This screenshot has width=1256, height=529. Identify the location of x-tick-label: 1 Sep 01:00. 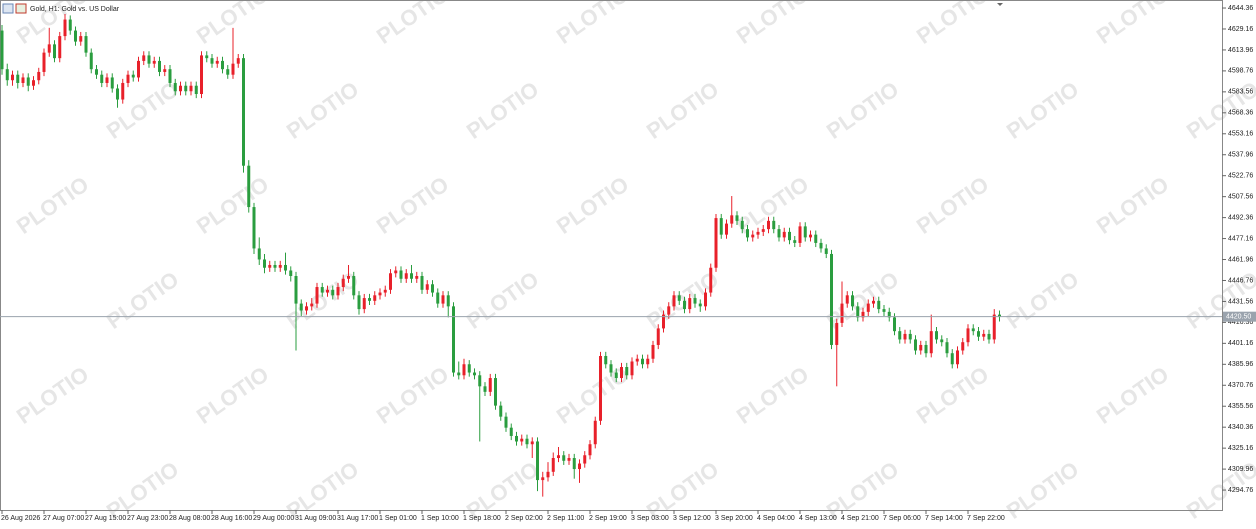
(398, 518).